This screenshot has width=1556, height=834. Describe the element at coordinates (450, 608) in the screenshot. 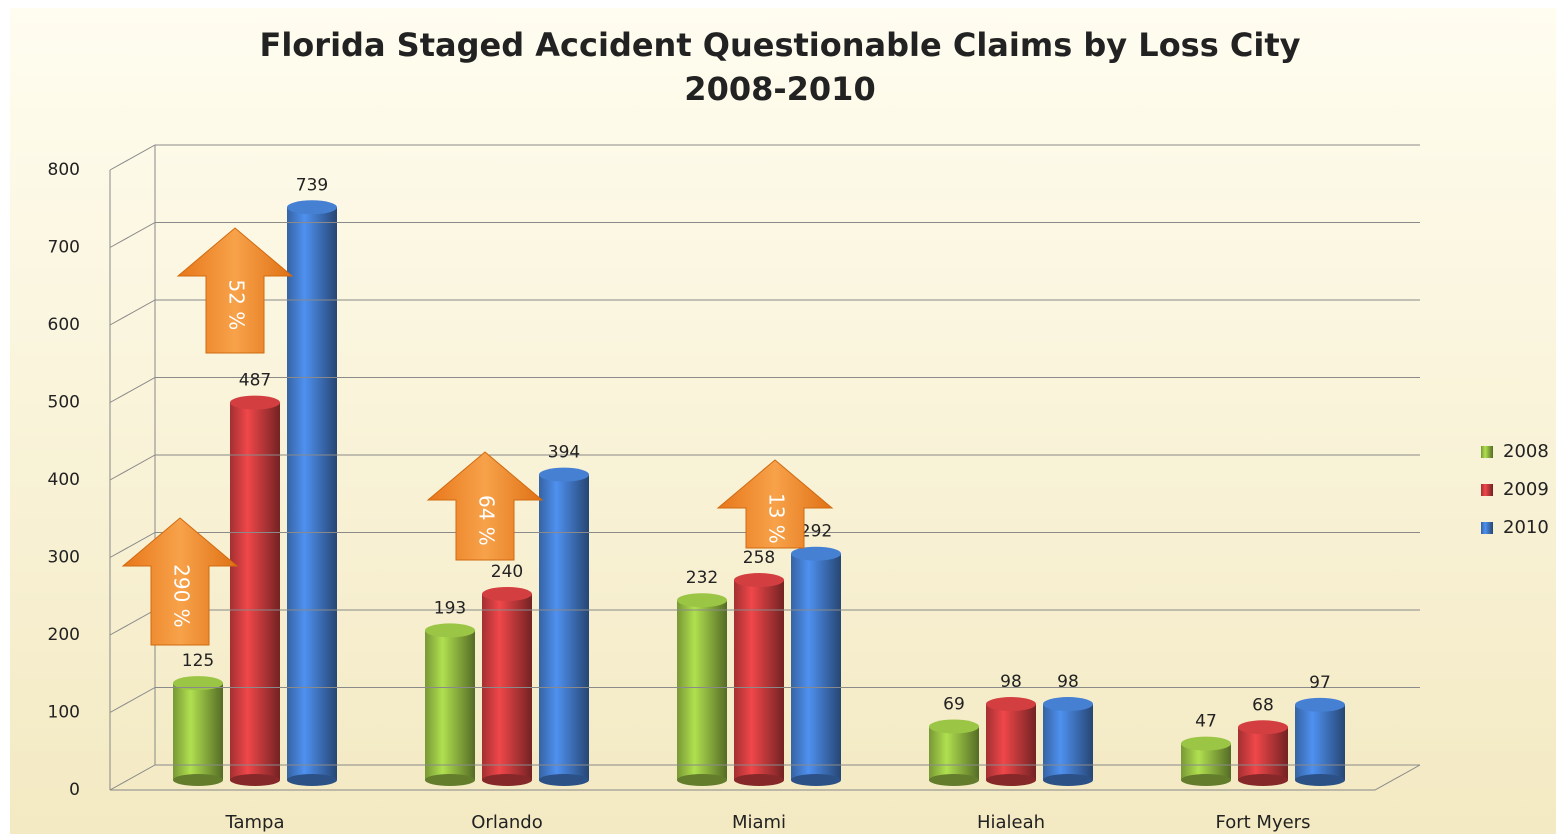

I see `value-label: 193` at that location.